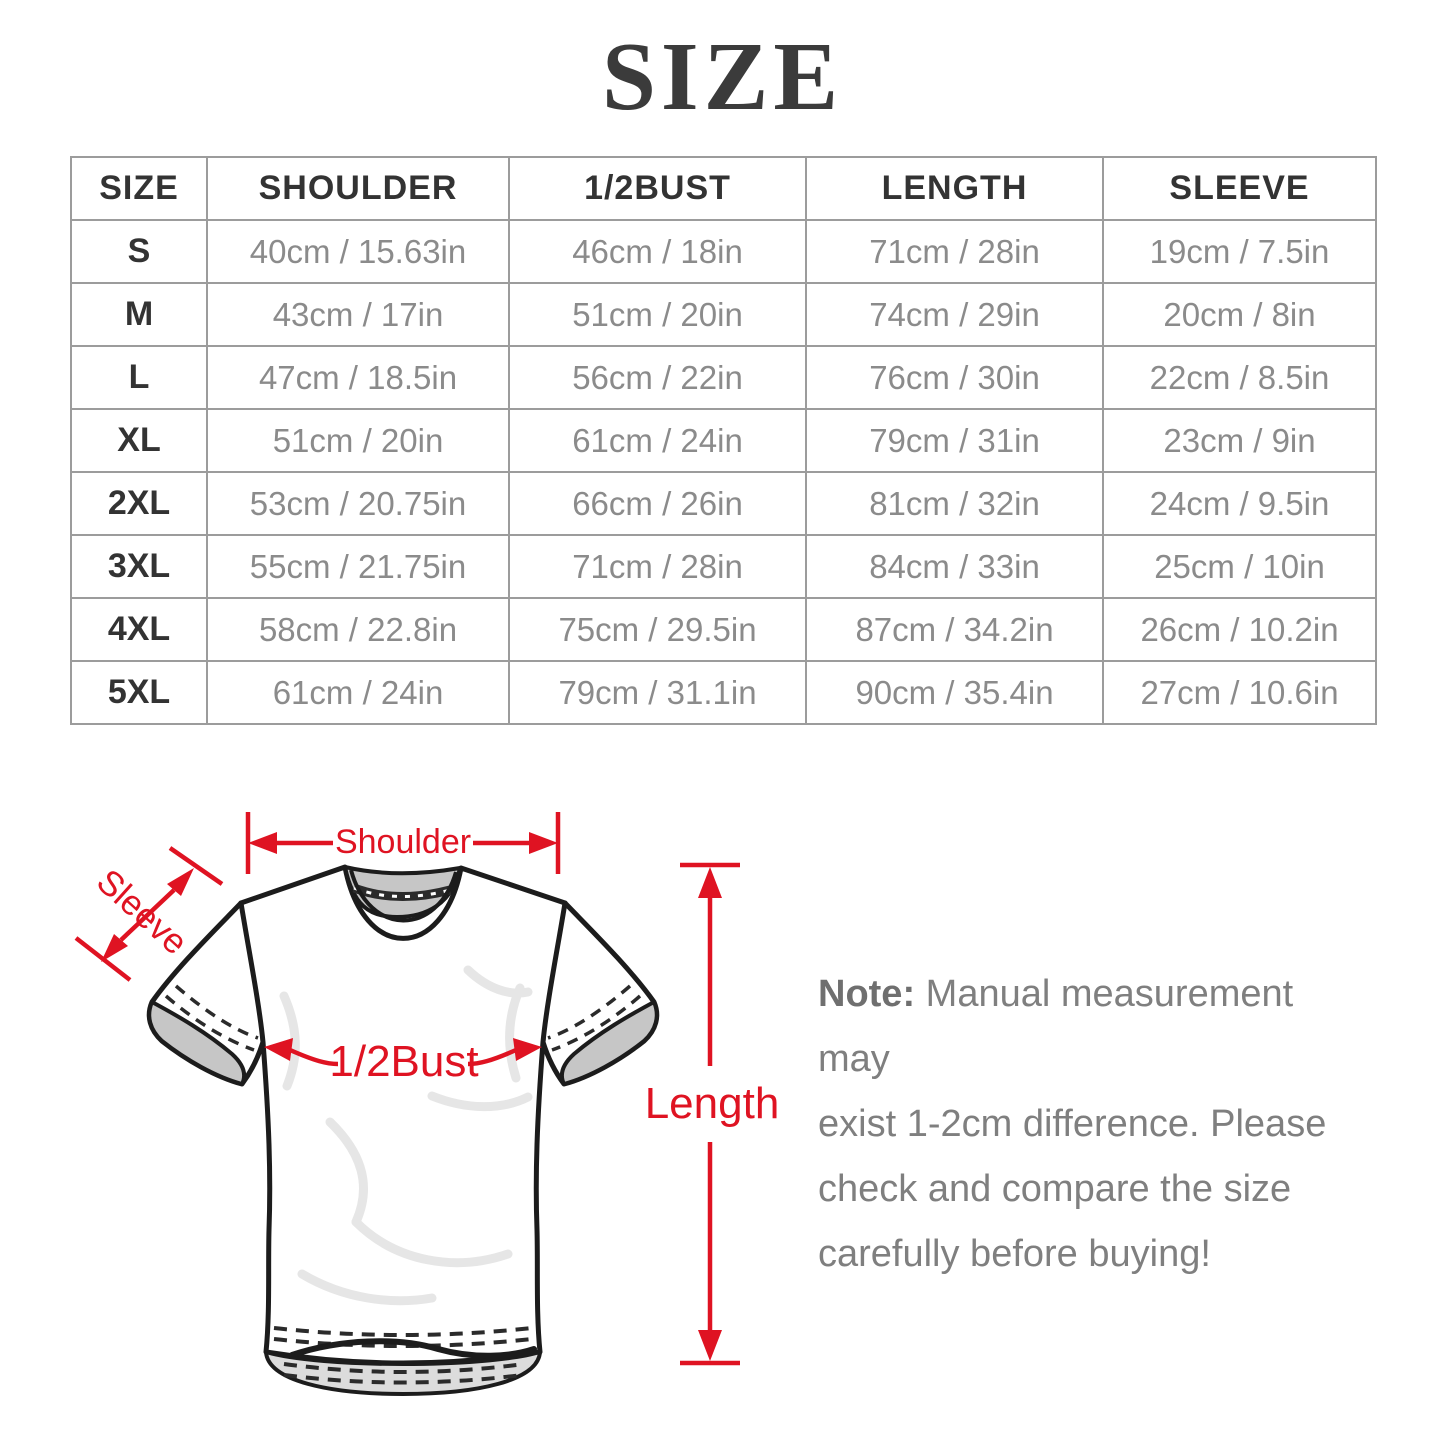 Image resolution: width=1445 pixels, height=1445 pixels. Describe the element at coordinates (139, 440) in the screenshot. I see `size-cell: XL` at that location.